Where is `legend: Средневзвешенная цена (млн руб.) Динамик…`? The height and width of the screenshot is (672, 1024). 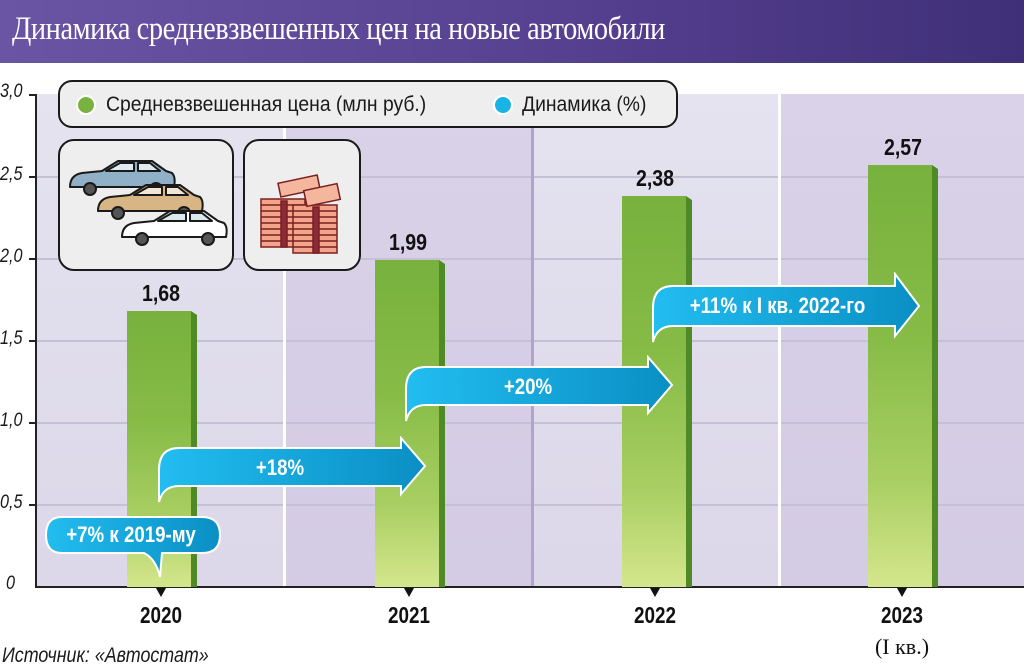
legend: Средневзвешенная цена (млн руб.) Динамик… is located at coordinates (368, 104).